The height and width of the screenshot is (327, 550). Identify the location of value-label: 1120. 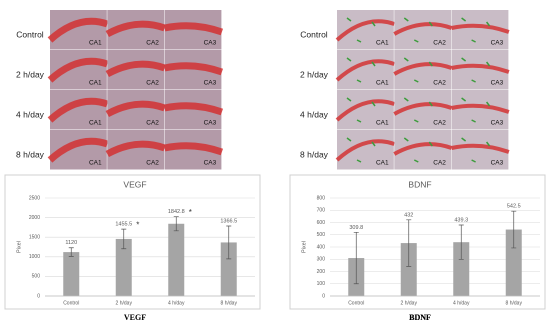
(71, 243).